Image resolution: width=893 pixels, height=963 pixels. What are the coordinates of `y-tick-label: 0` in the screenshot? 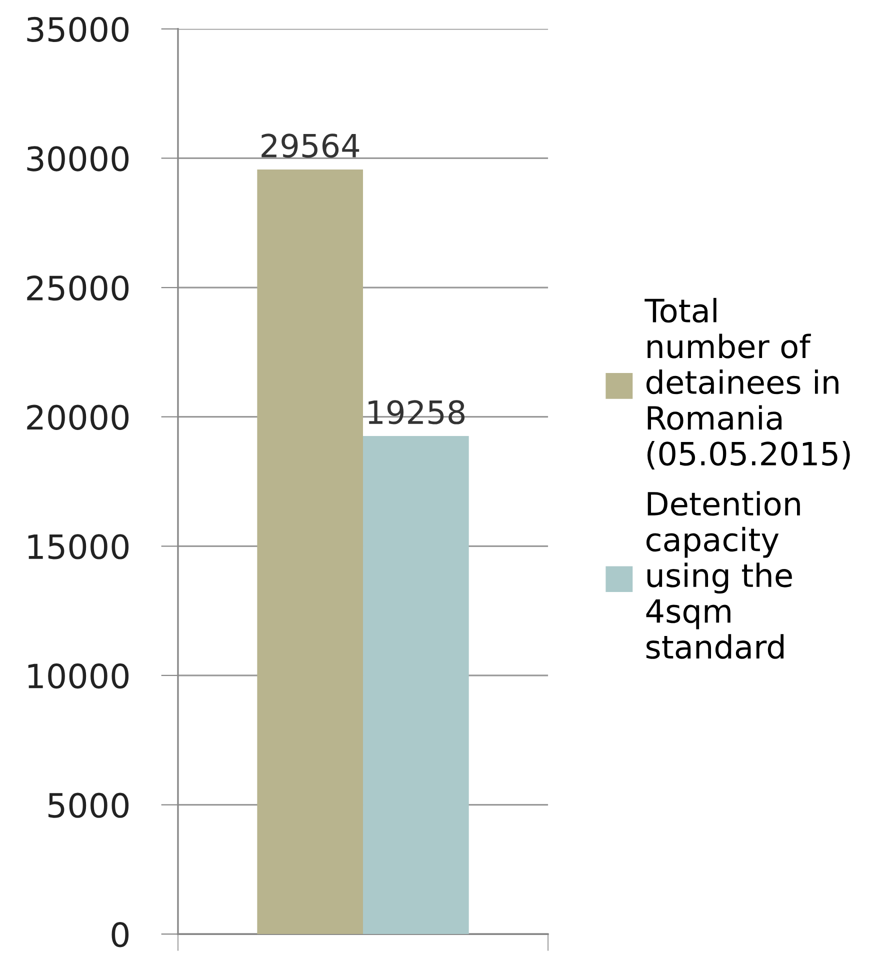 It's located at (120, 935).